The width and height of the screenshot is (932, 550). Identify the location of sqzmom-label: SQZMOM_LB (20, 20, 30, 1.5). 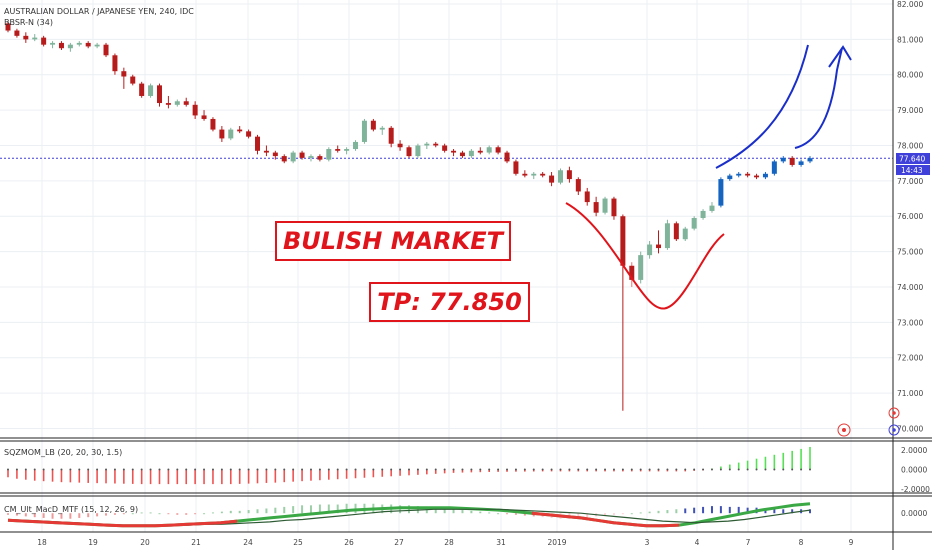
(63, 452).